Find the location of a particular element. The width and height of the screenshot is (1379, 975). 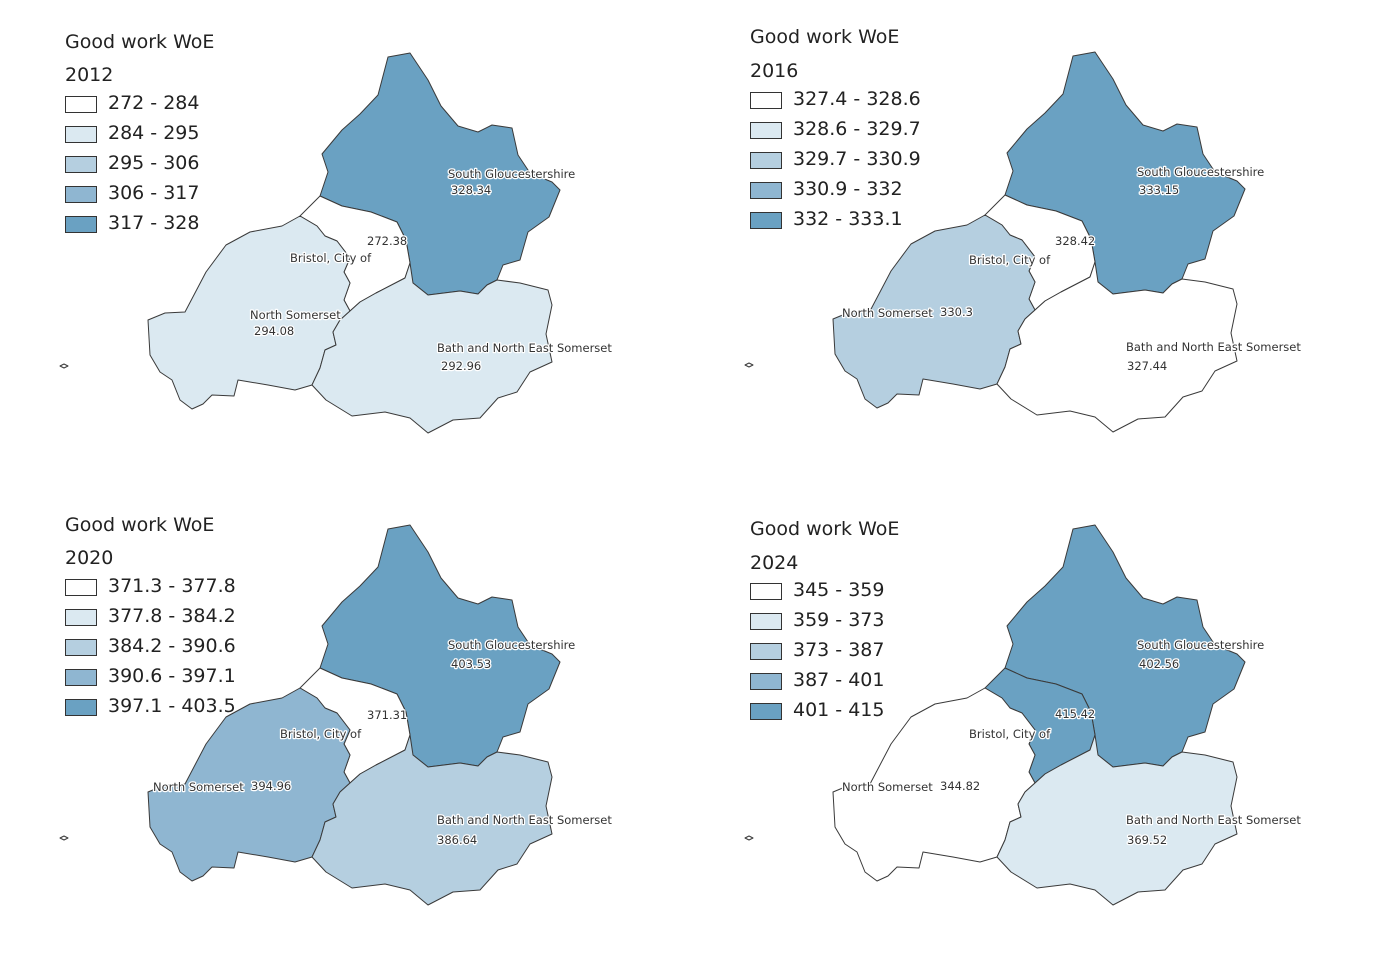

region-value-sg: 403.53 is located at coordinates (471, 664).